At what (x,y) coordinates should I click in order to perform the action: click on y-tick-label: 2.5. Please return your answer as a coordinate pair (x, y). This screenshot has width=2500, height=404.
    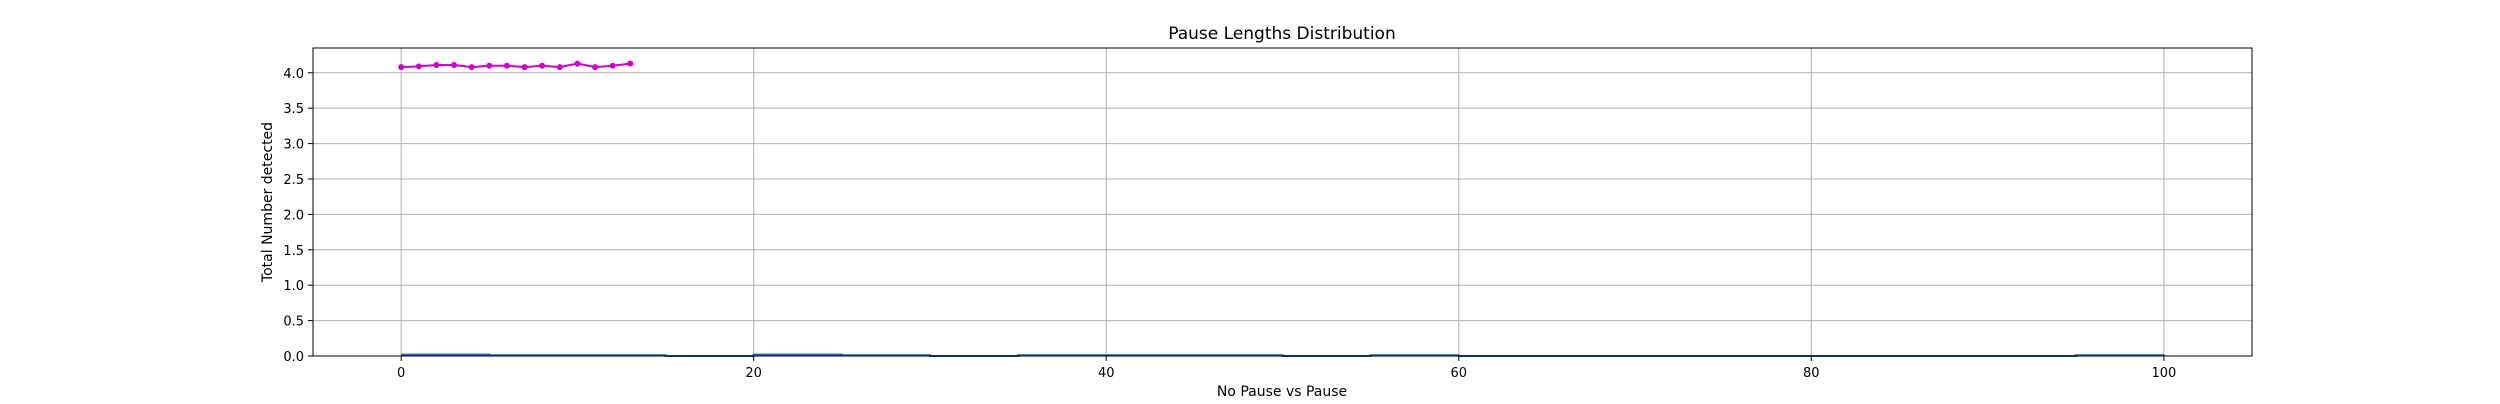
    Looking at the image, I should click on (293, 180).